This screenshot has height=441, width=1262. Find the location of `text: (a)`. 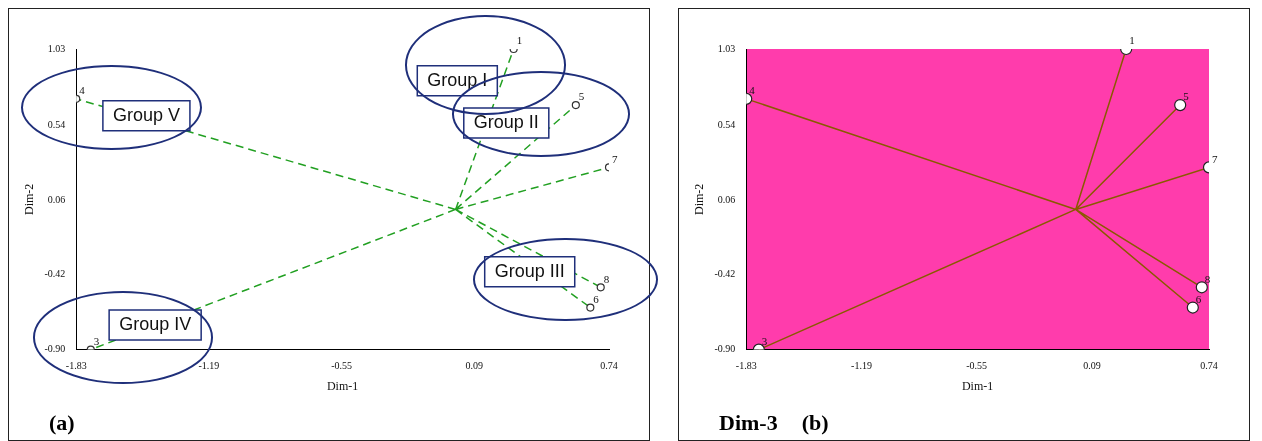

text: (a) is located at coordinates (62, 423).